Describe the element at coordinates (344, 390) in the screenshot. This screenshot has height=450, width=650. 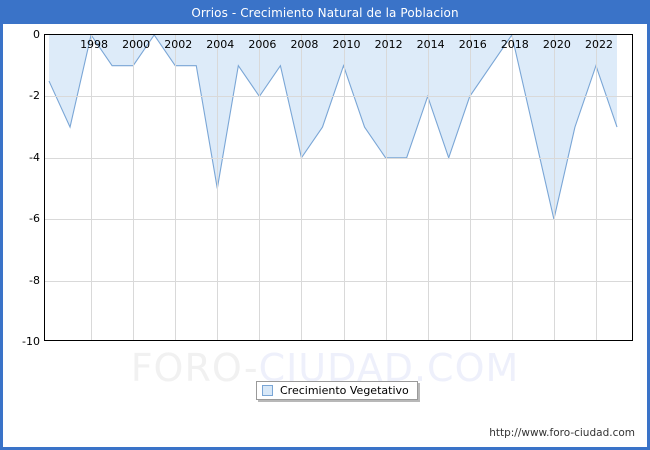
I see `legend-item-label: Crecimiento Vegetativo` at that location.